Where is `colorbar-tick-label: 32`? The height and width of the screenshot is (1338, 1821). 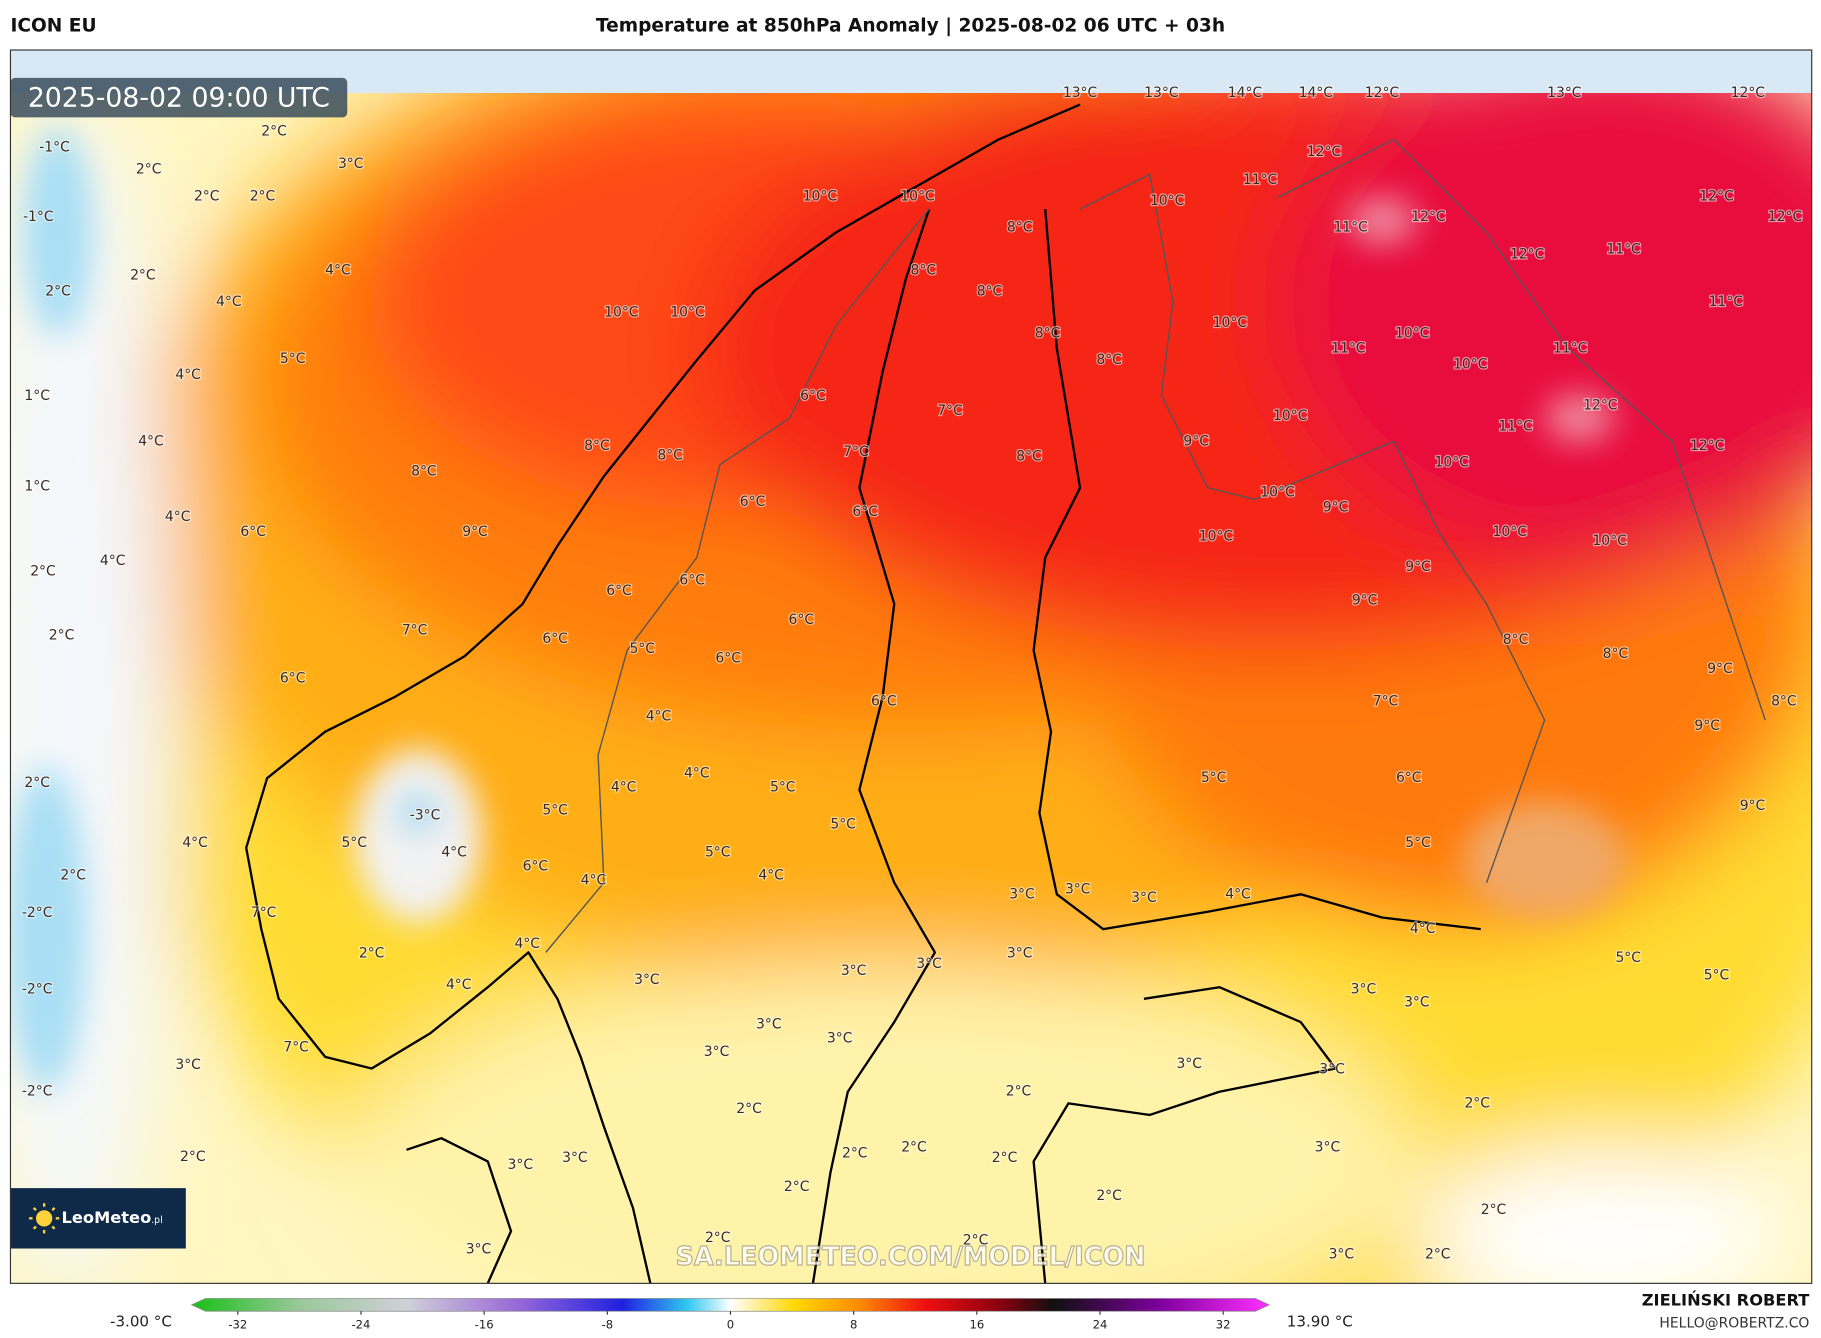
colorbar-tick-label: 32 is located at coordinates (1223, 1325).